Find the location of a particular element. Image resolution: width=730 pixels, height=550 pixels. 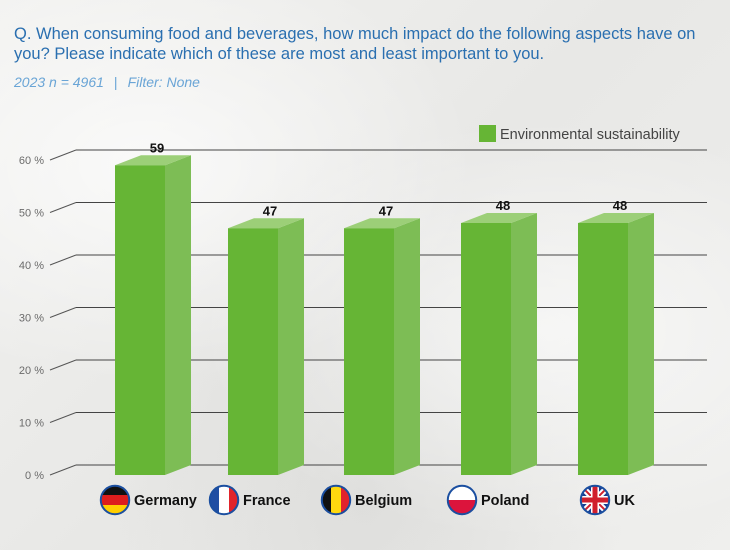

category-label: France is located at coordinates (267, 501).